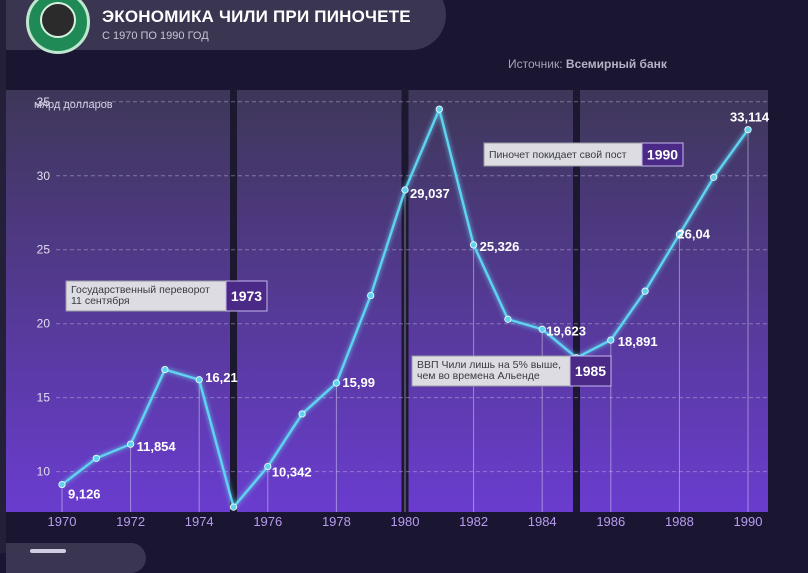 This screenshot has height=573, width=808. Describe the element at coordinates (268, 466) in the screenshot. I see `data-point-1976` at that location.